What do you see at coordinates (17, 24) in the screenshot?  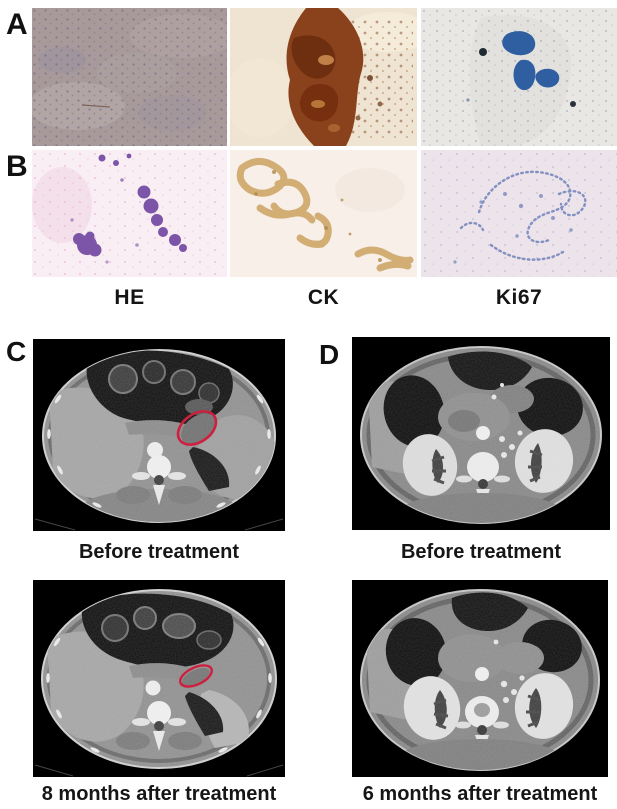 I see `section-label-a: A` at bounding box center [17, 24].